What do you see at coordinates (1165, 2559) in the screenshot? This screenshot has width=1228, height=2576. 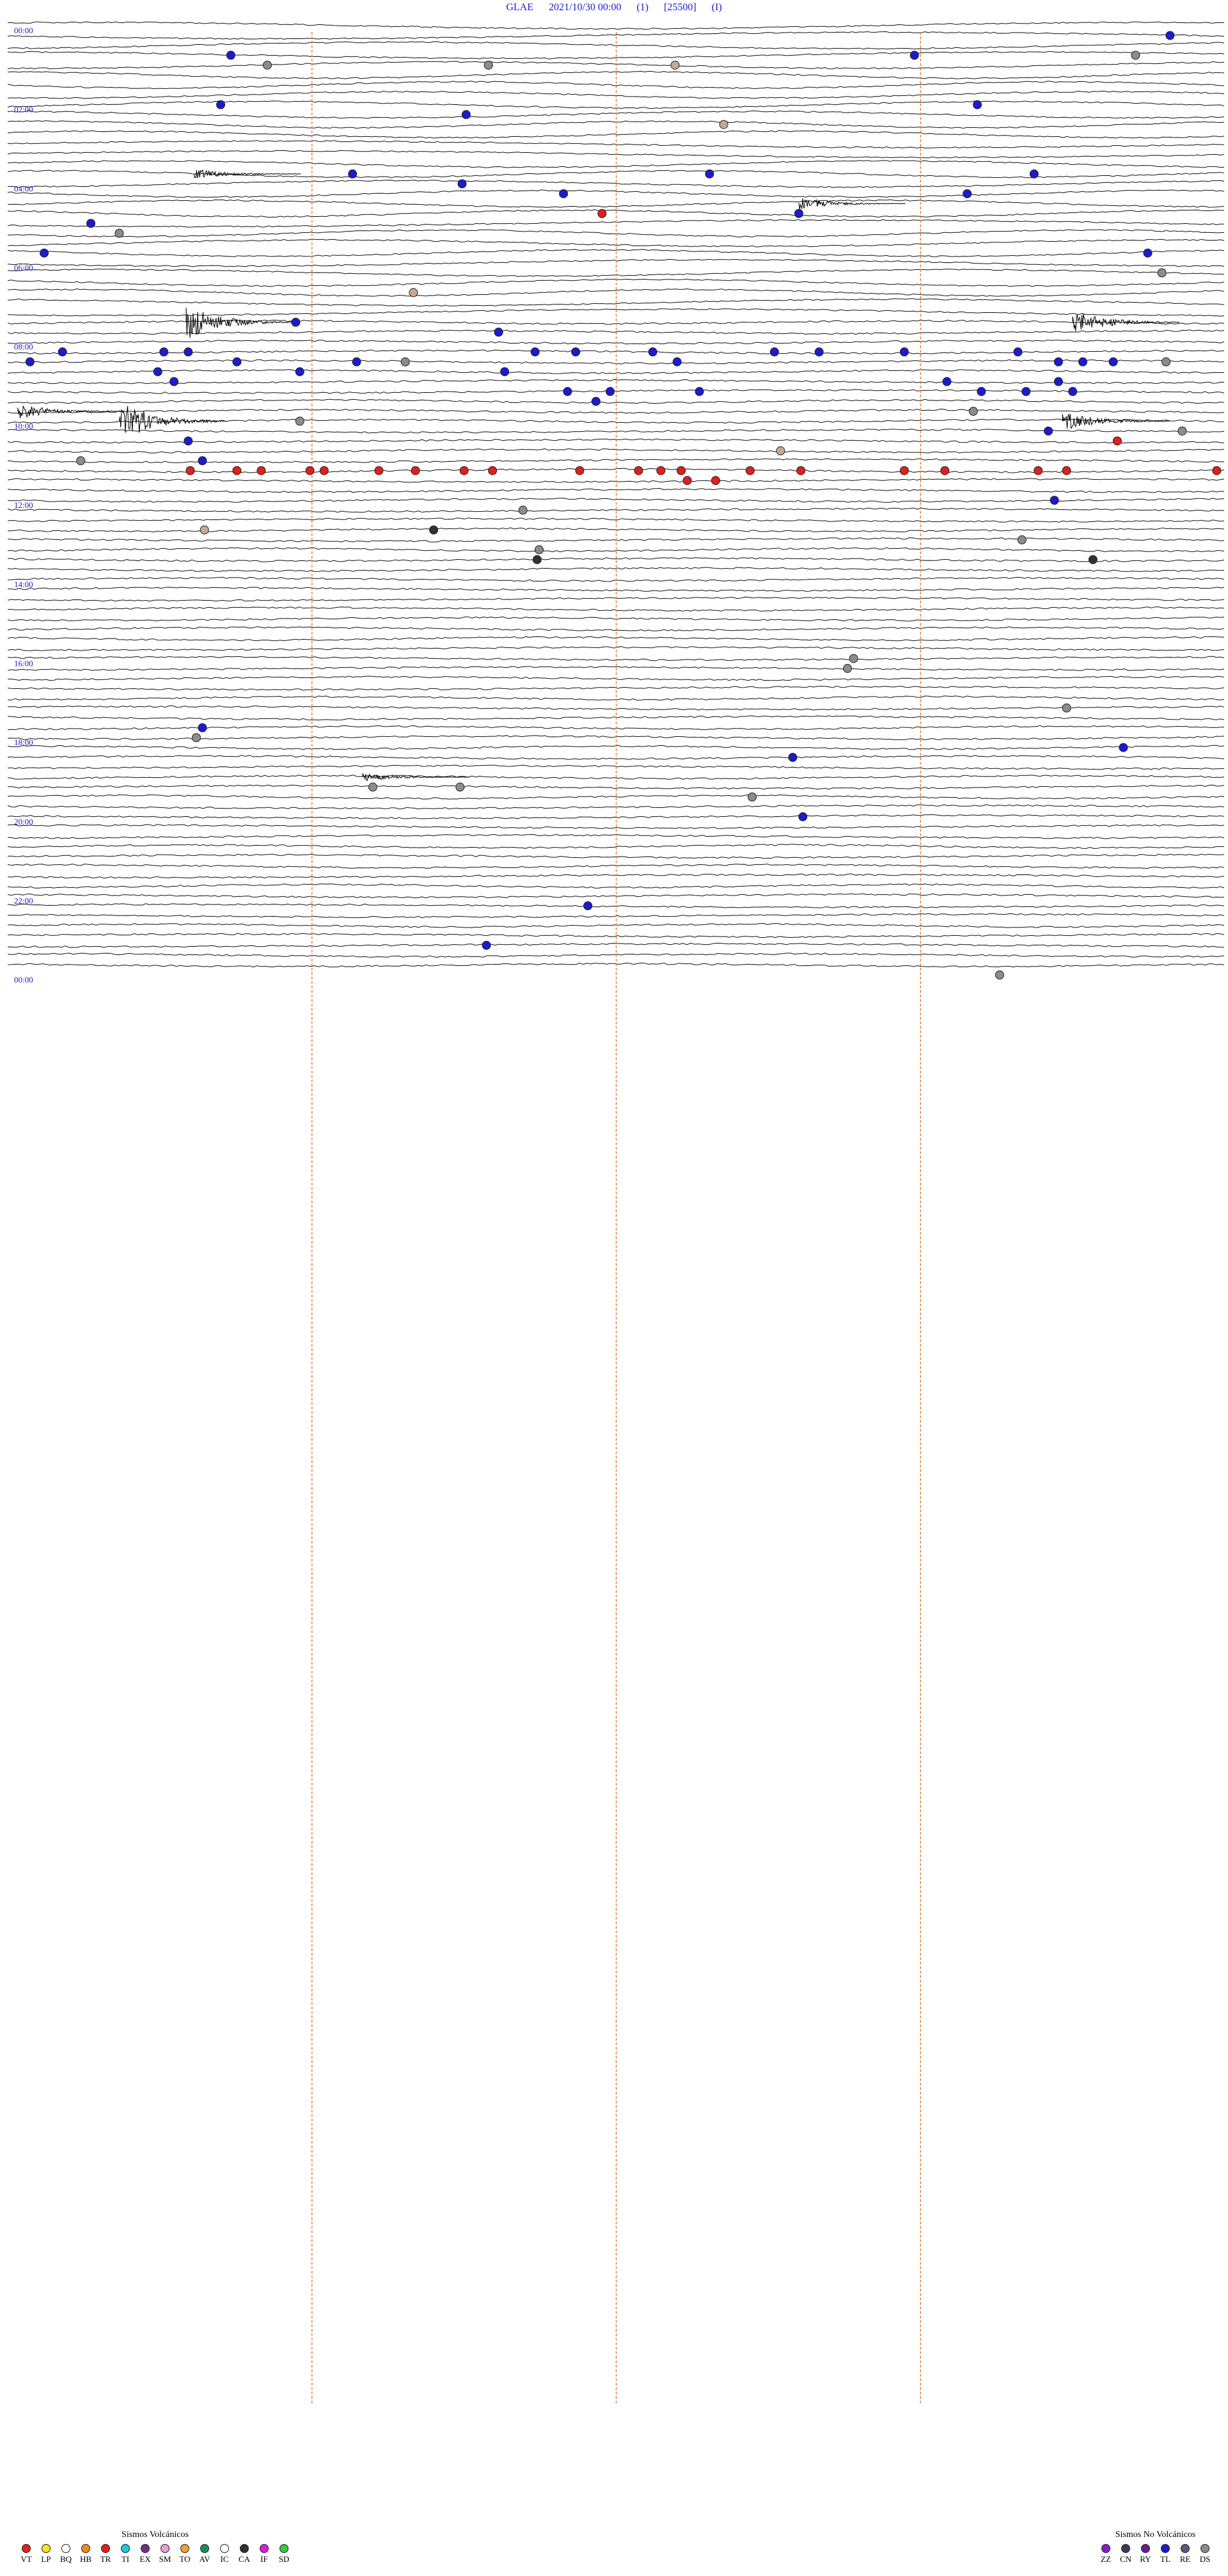 I see `legend-code: TL` at bounding box center [1165, 2559].